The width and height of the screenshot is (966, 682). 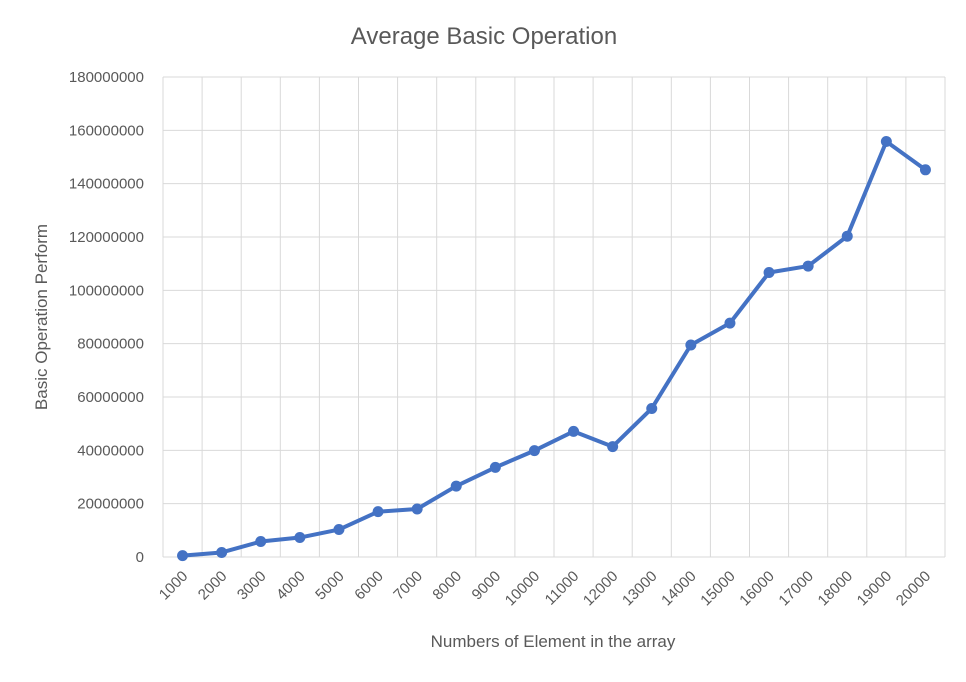 I want to click on x-tick-label: 8000, so click(x=447, y=586).